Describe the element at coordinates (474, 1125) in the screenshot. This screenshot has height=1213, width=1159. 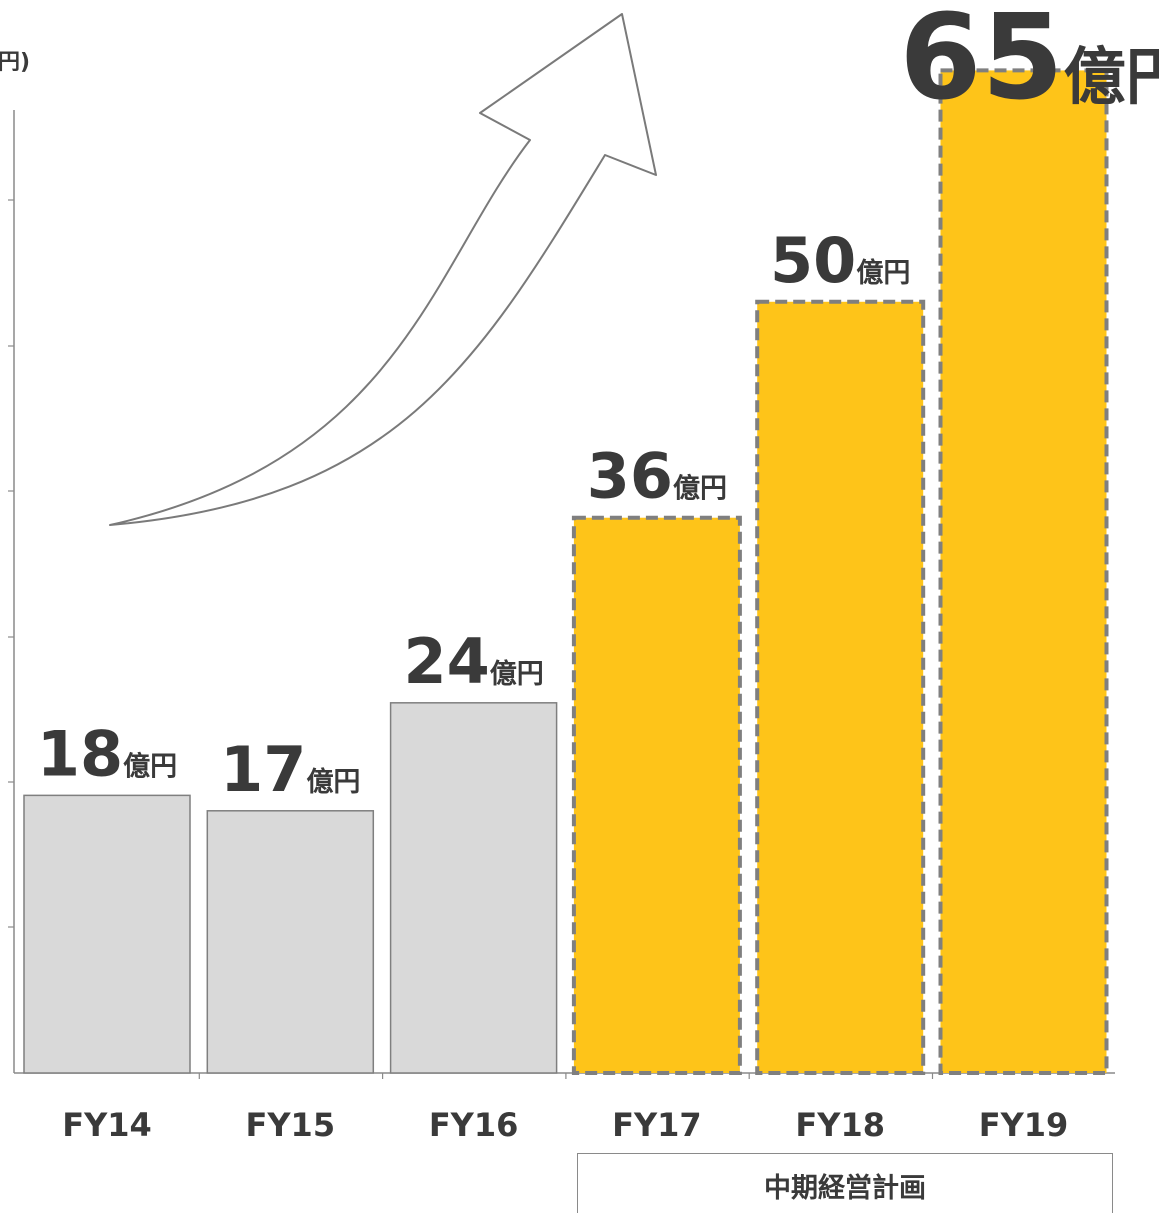
I see `x-tick-label-fy16: FY16` at that location.